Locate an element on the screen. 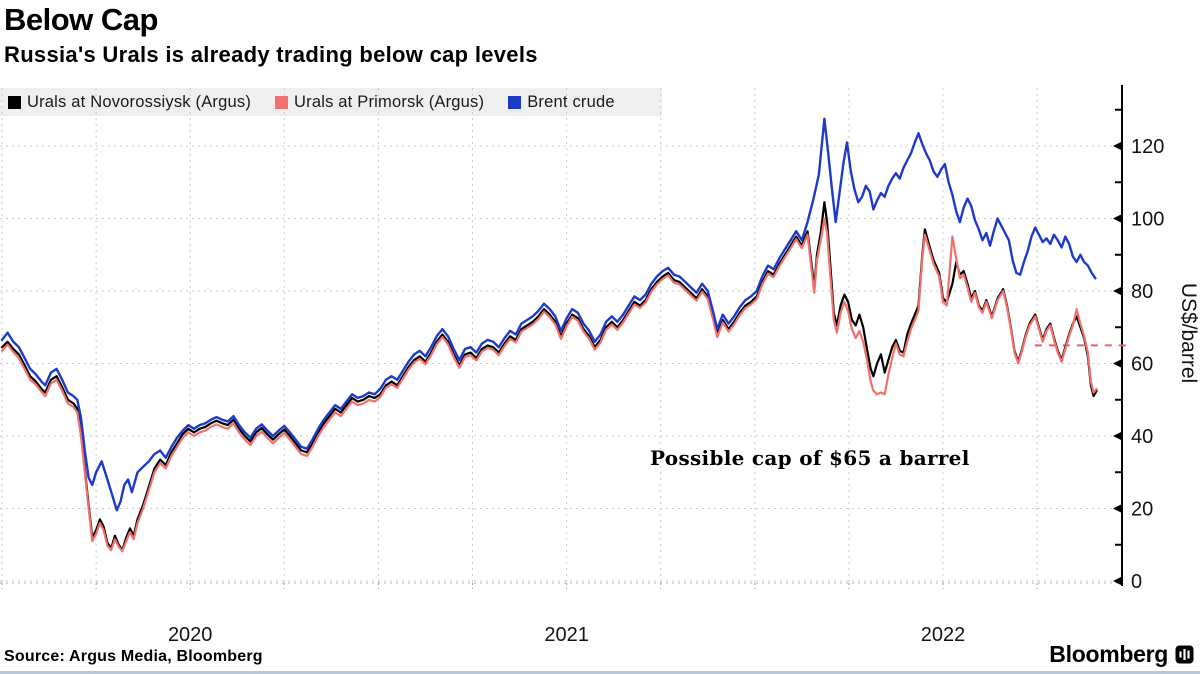 Image resolution: width=1200 pixels, height=674 pixels. bloomberg-logo-icon is located at coordinates (1184, 654).